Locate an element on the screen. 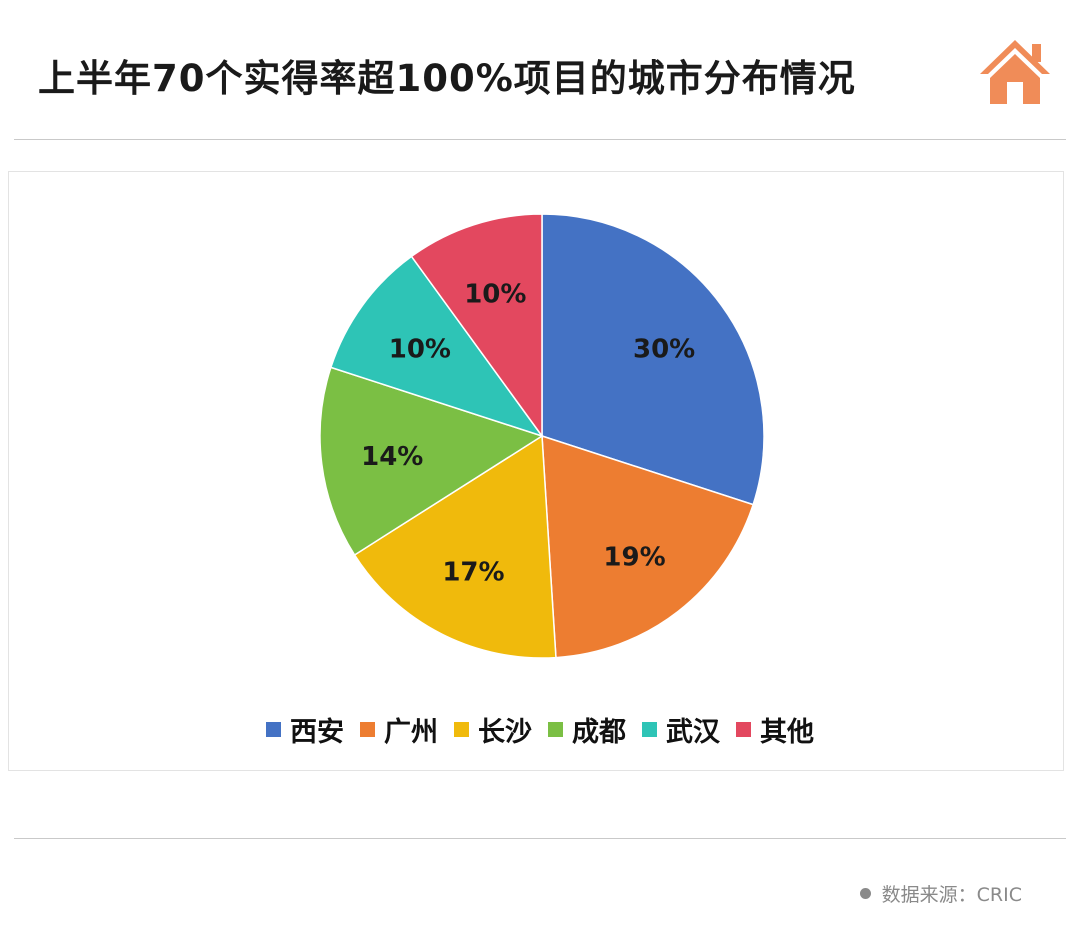  page-title: 上半年70个实得率超100%项目的城市分布情况 is located at coordinates (447, 78).